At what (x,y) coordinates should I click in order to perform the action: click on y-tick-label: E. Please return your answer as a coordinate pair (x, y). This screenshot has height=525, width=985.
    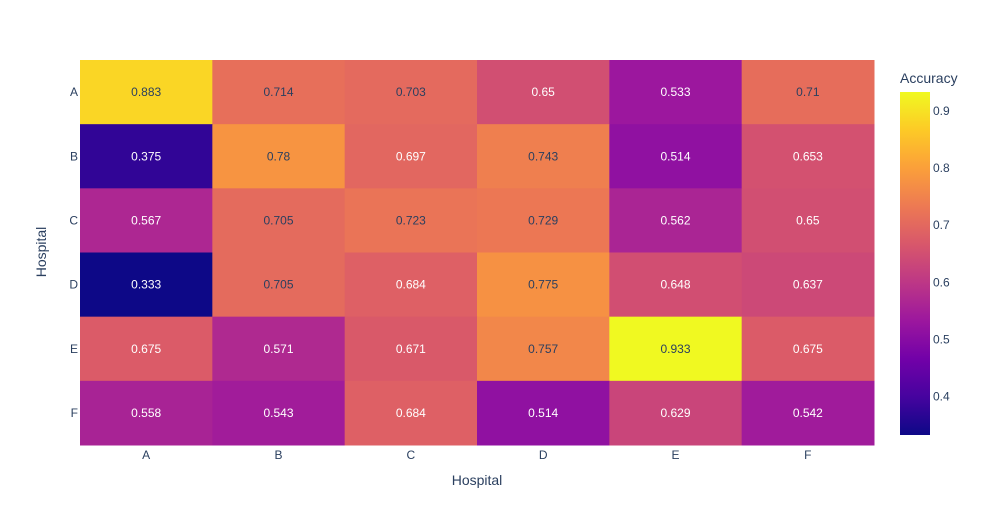
    Looking at the image, I should click on (74, 349).